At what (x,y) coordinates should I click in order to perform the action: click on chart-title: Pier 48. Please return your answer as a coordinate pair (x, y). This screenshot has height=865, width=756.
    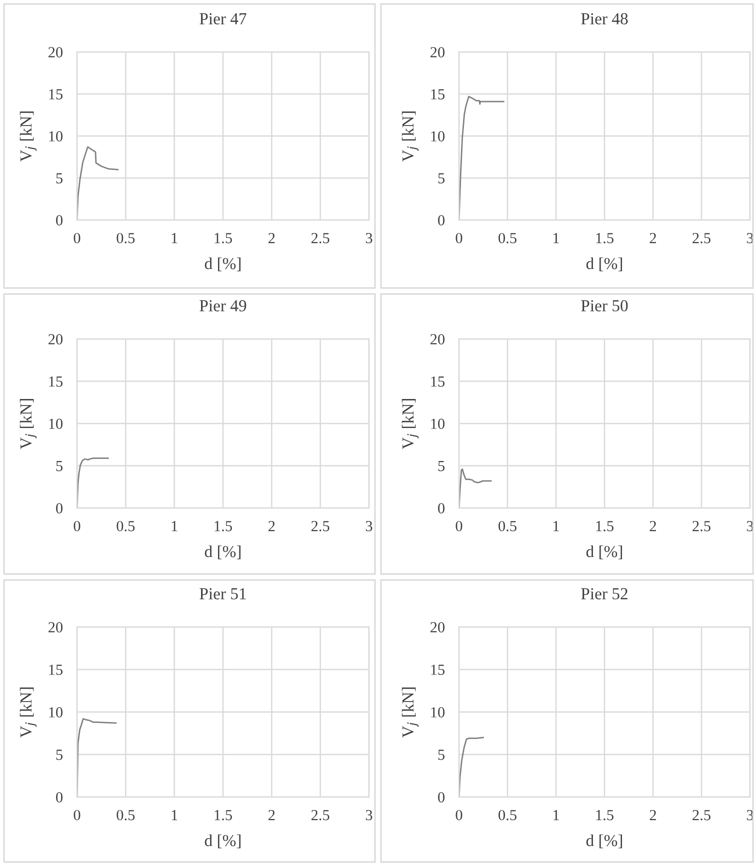
    Looking at the image, I should click on (604, 18).